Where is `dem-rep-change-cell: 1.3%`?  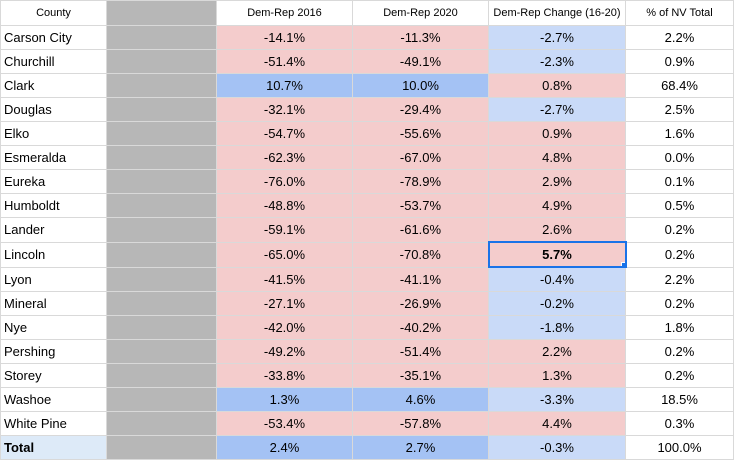 dem-rep-change-cell: 1.3% is located at coordinates (557, 375).